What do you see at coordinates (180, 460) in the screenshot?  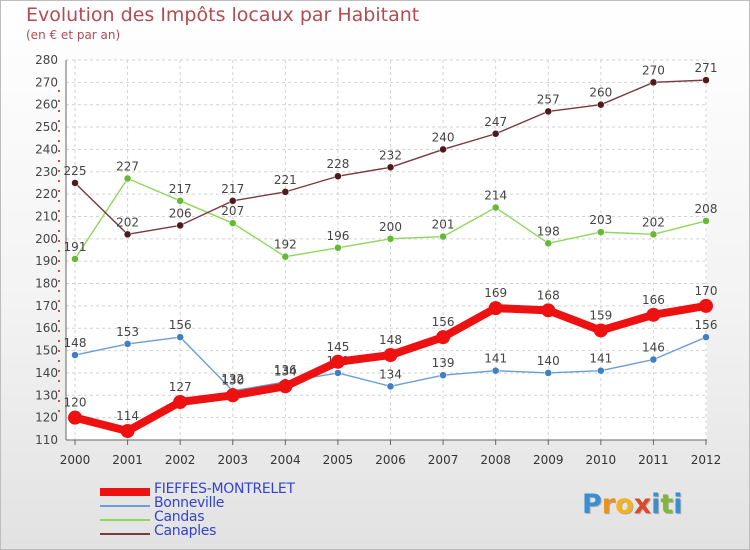 I see `x-tick-label: 2002` at bounding box center [180, 460].